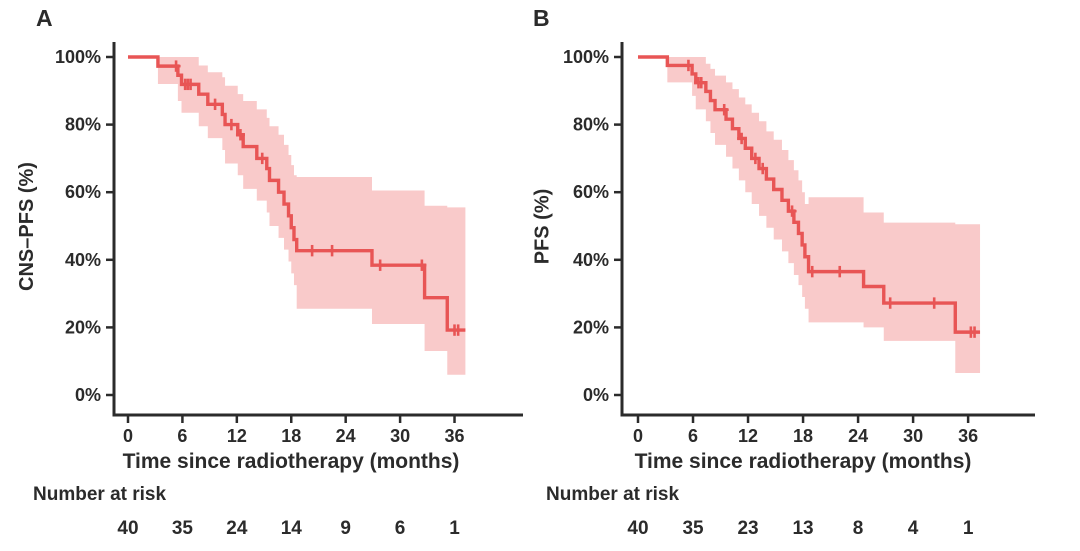  What do you see at coordinates (638, 436) in the screenshot?
I see `x-tick-label-b: 0` at bounding box center [638, 436].